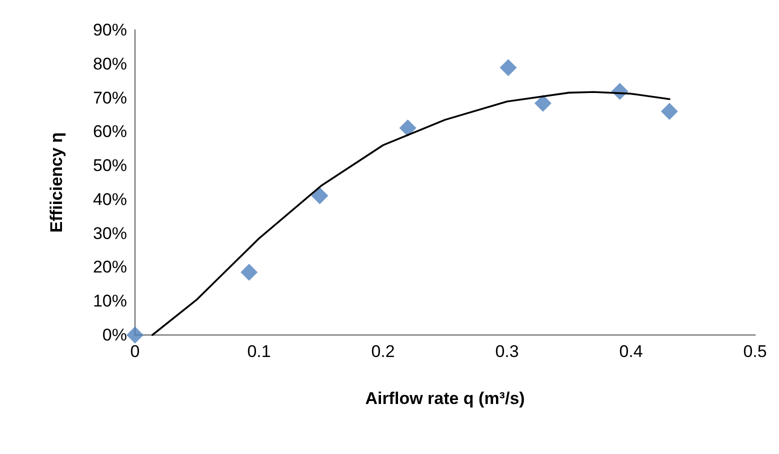 Image resolution: width=779 pixels, height=454 pixels. I want to click on x-tick-label: 0.2, so click(383, 351).